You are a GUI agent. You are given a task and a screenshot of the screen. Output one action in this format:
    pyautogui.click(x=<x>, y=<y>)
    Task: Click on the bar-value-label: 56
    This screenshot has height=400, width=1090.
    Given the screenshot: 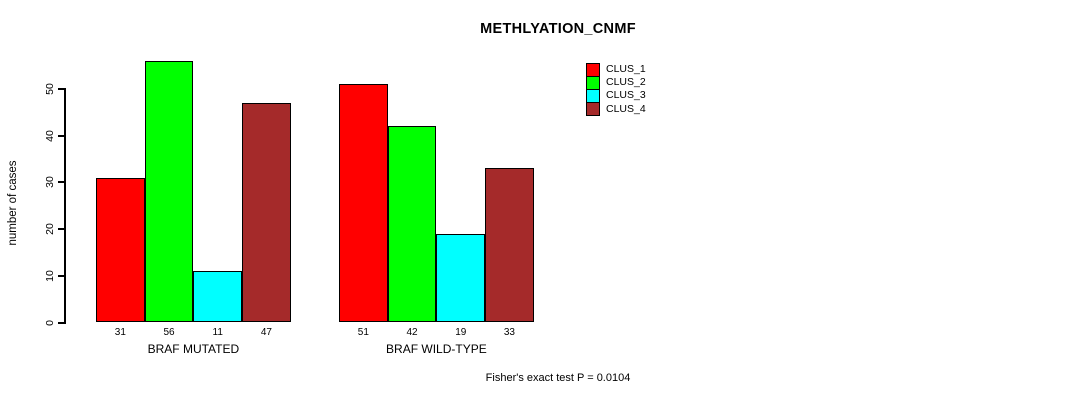 What is the action you would take?
    pyautogui.click(x=169, y=332)
    